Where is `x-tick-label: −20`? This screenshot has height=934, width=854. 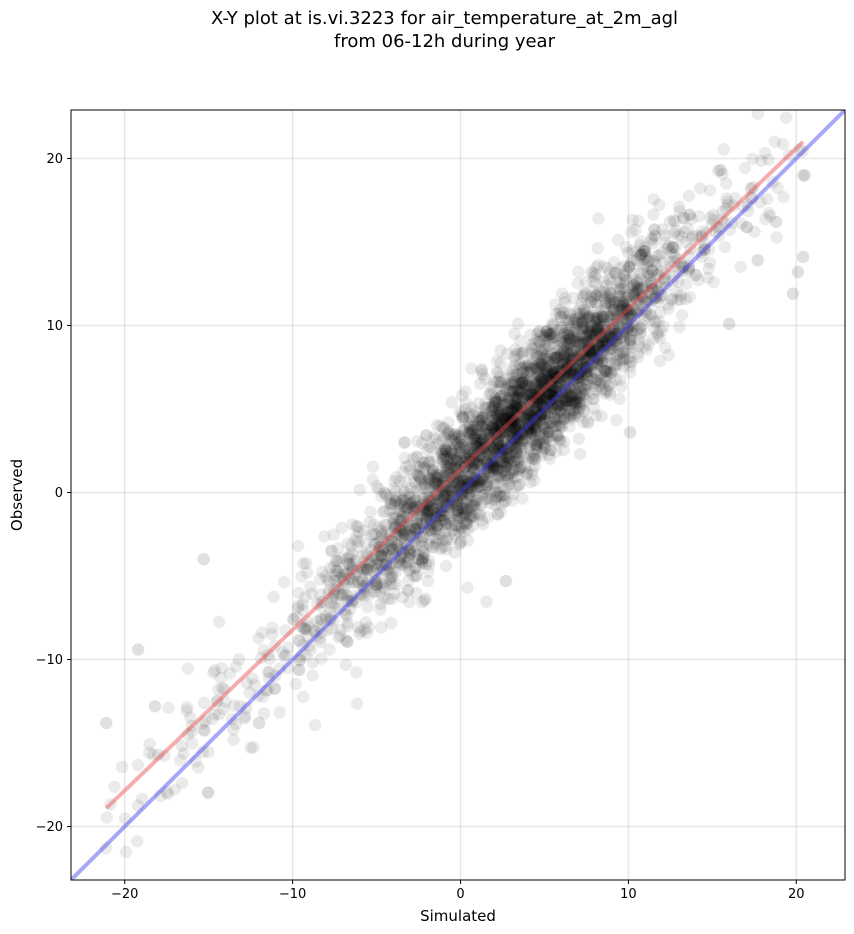 x-tick-label: −20 is located at coordinates (124, 894).